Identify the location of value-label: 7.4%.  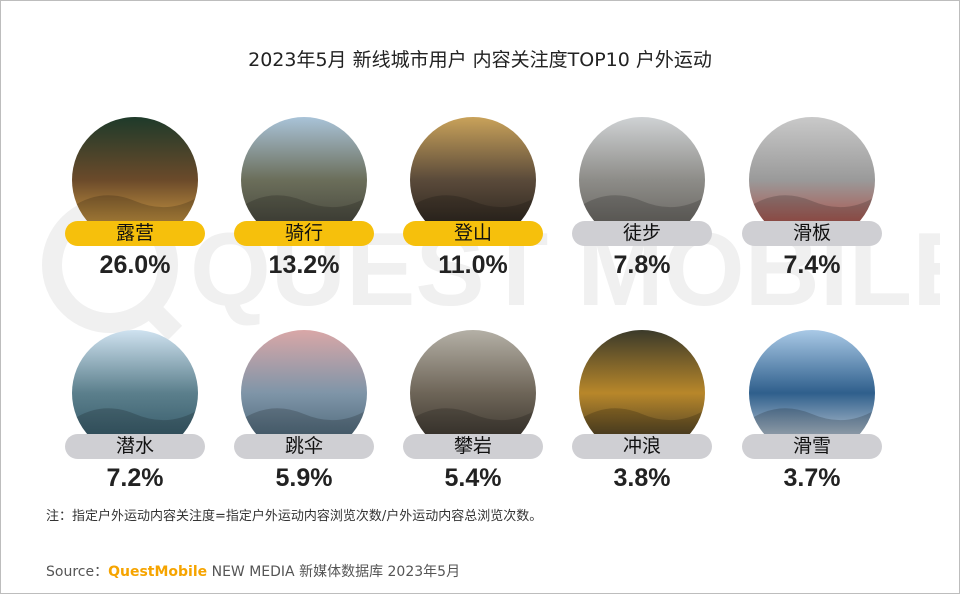
(812, 265).